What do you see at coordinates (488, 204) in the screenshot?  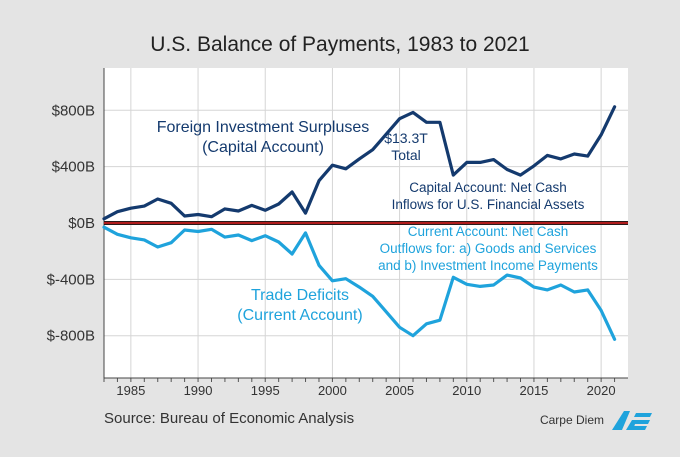 I see `capital-account-note: Inflows for U.S. Financial Assets` at bounding box center [488, 204].